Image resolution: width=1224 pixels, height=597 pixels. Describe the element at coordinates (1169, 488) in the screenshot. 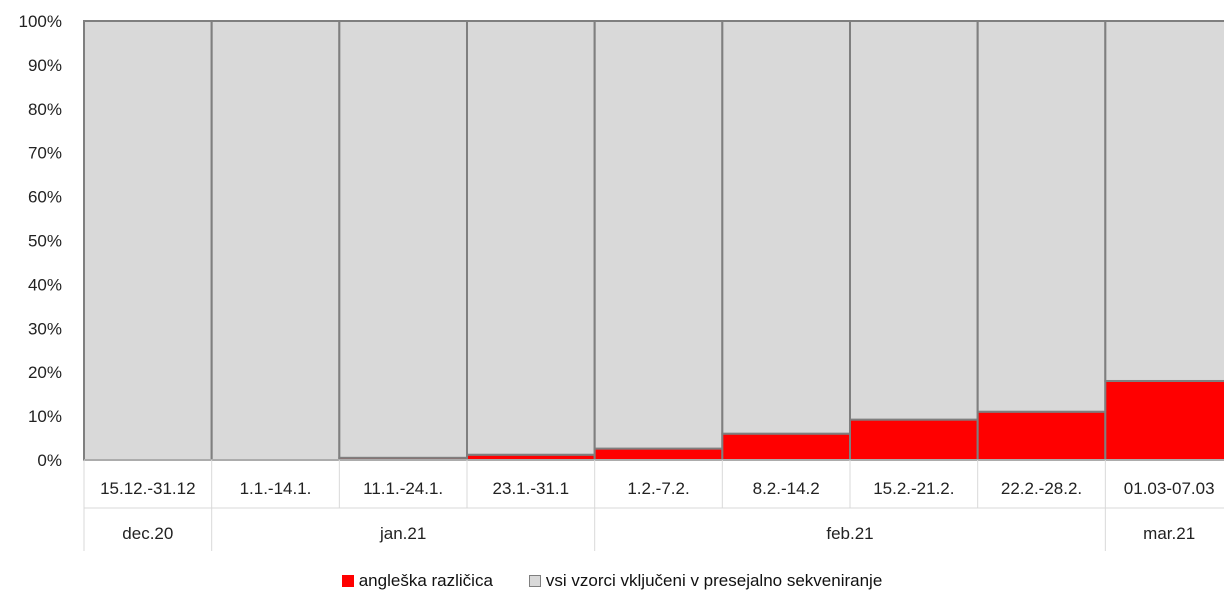

I see `x-tick-label: 01.03-07.03` at that location.